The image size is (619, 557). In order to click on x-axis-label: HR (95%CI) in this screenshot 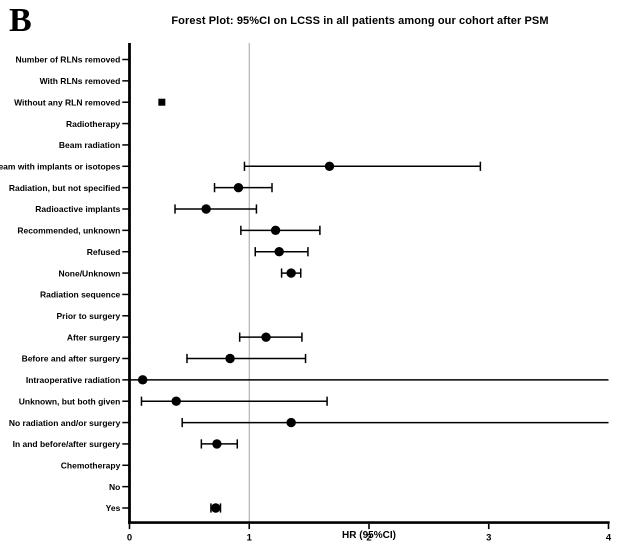, I will do `click(369, 535)`.